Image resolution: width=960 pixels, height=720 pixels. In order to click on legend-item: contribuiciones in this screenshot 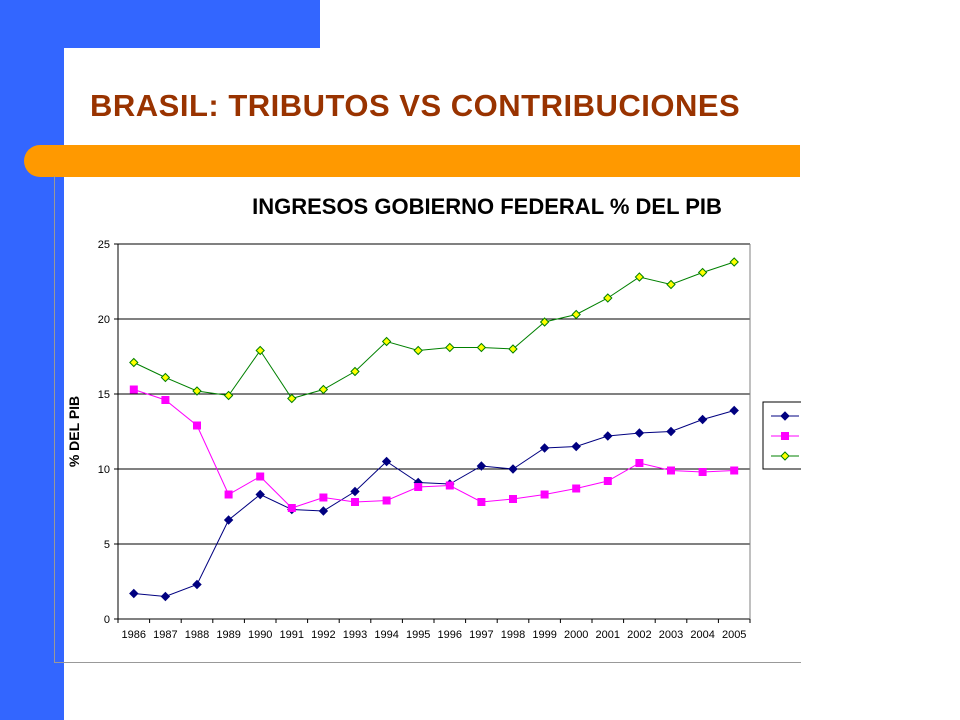, I will do `click(785, 416)`.